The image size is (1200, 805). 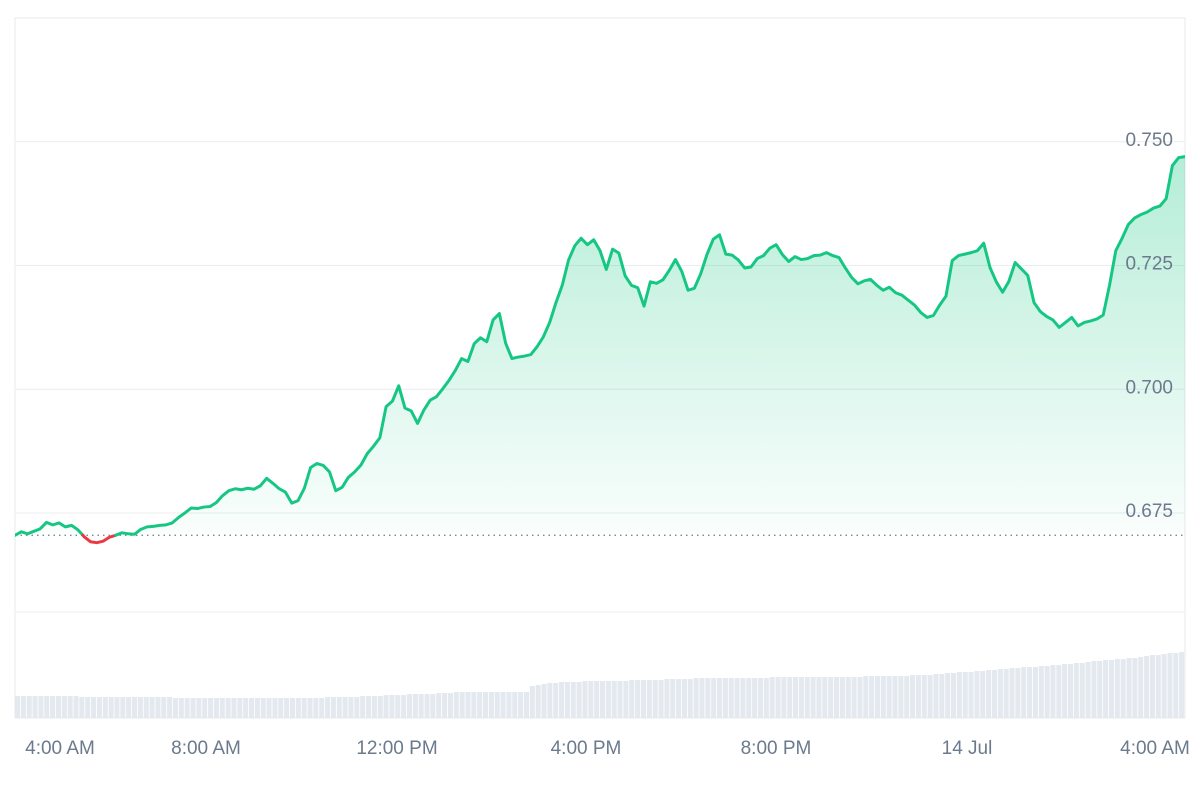 I want to click on x-tick-label: 12:00 PM, so click(x=396, y=748).